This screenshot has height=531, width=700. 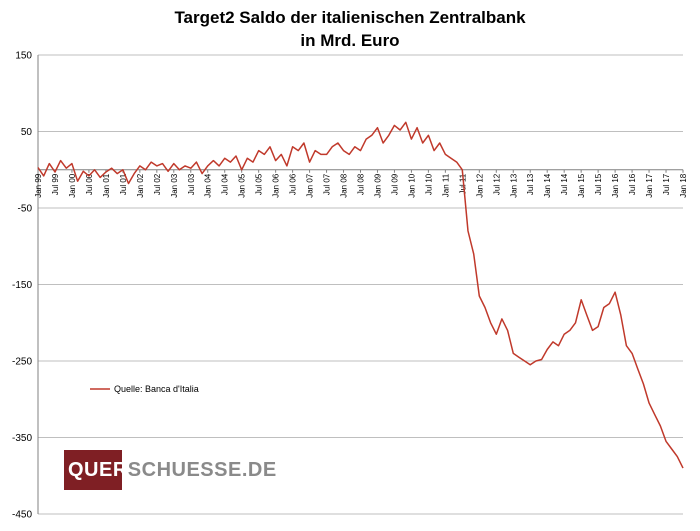 What do you see at coordinates (202, 469) in the screenshot?
I see `watermark-suffix: SCHUESSE.DE` at bounding box center [202, 469].